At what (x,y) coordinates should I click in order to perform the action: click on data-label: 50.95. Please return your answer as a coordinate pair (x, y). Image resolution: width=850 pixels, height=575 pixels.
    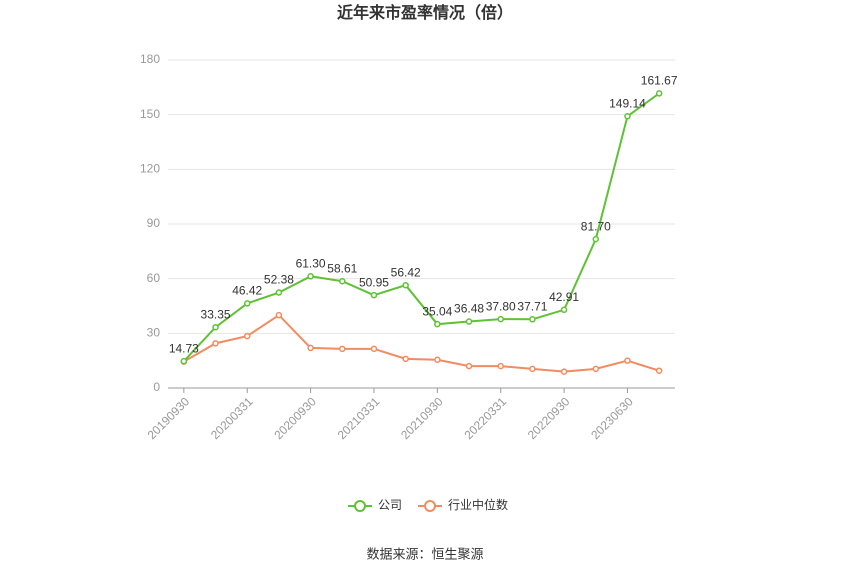
    Looking at the image, I should click on (374, 282).